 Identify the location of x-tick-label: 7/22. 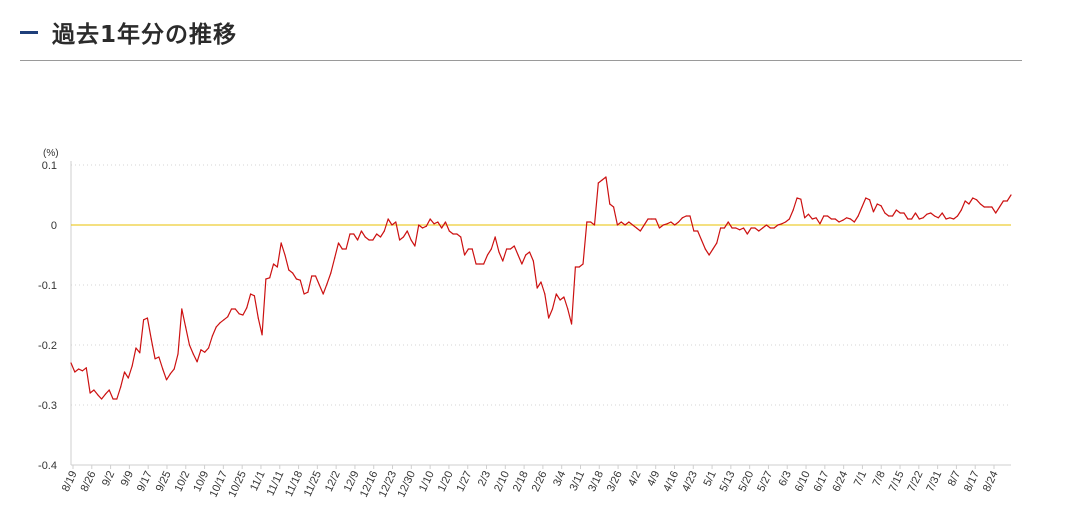
(916, 481).